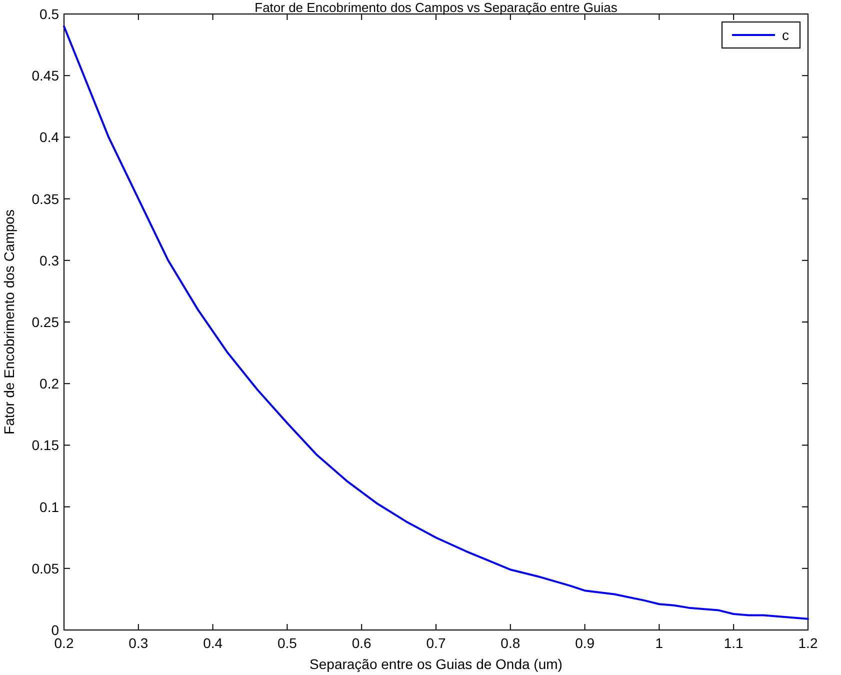 The width and height of the screenshot is (841, 675). I want to click on x-tick-label: 1.1, so click(734, 643).